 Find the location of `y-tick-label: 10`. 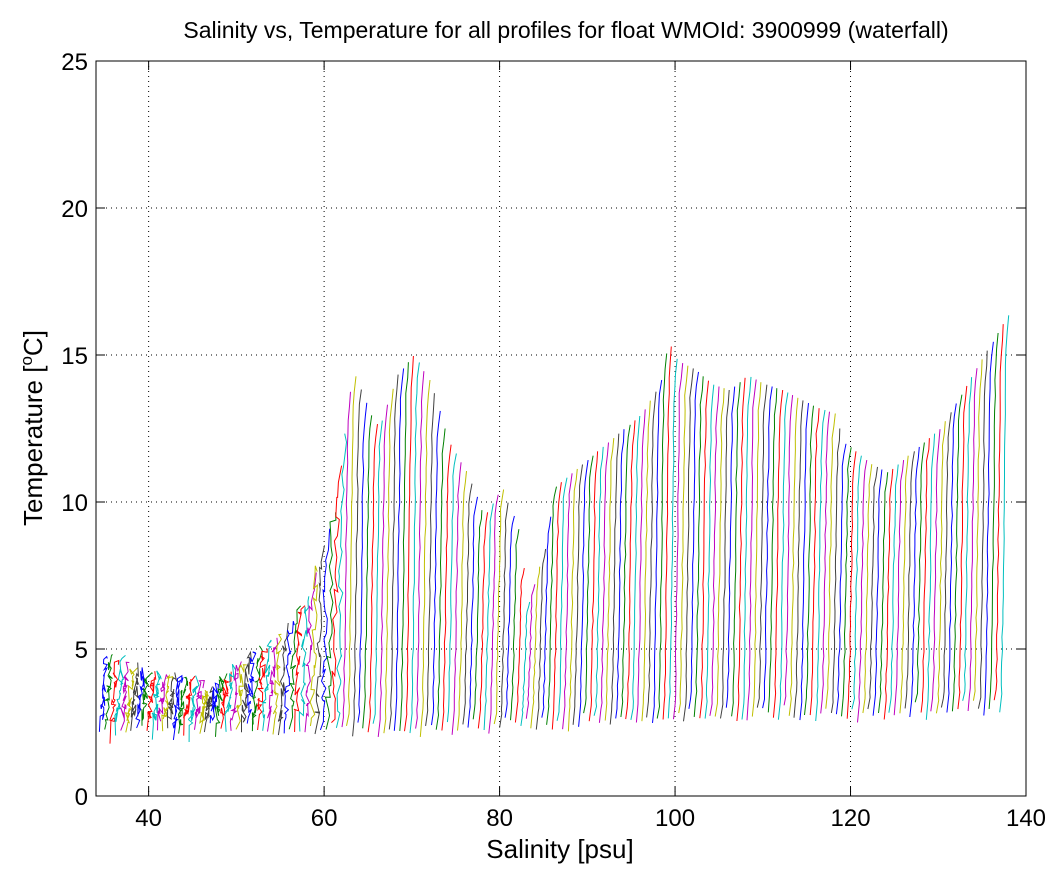

y-tick-label: 10 is located at coordinates (74, 503).